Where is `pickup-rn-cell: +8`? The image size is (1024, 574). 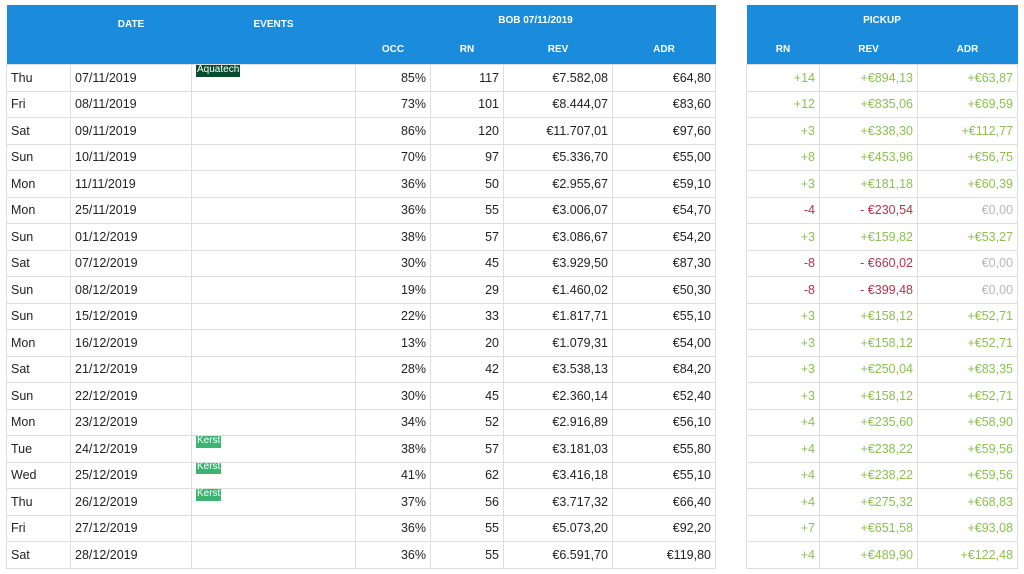
pickup-rn-cell: +8 is located at coordinates (783, 157).